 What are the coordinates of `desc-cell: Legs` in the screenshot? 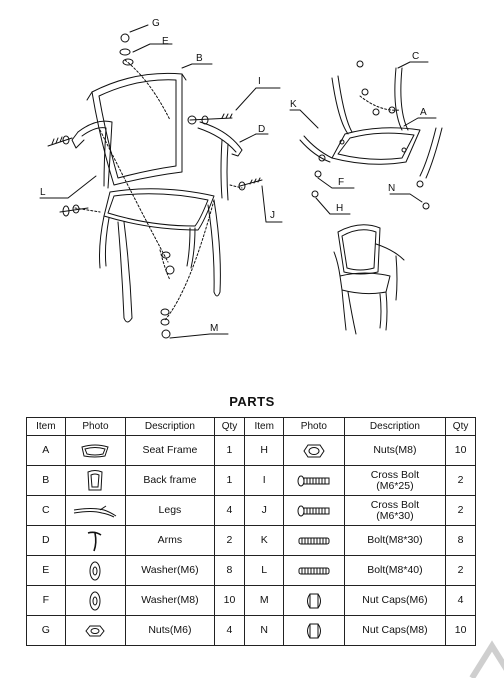 It's located at (170, 510).